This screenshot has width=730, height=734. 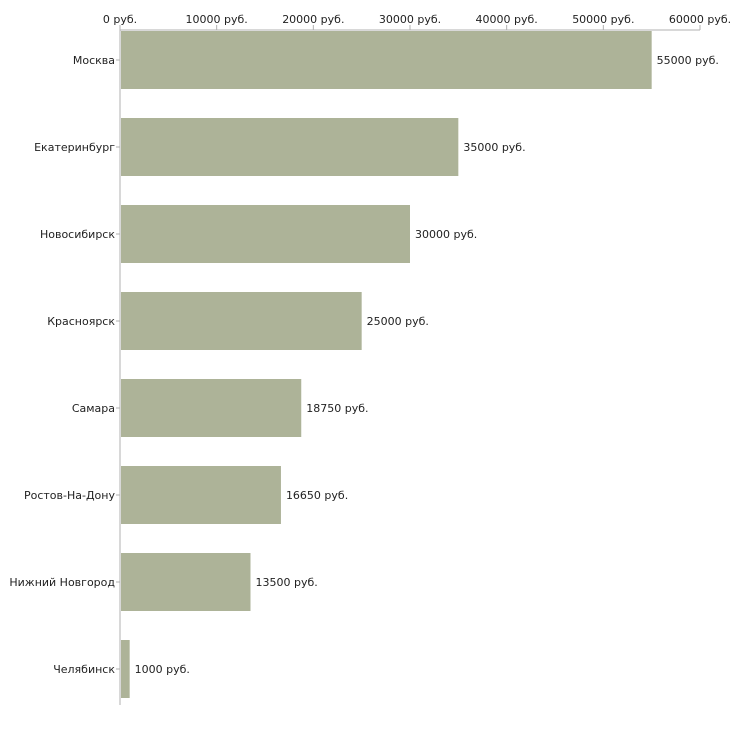 I want to click on category-label: Москва, so click(x=94, y=60).